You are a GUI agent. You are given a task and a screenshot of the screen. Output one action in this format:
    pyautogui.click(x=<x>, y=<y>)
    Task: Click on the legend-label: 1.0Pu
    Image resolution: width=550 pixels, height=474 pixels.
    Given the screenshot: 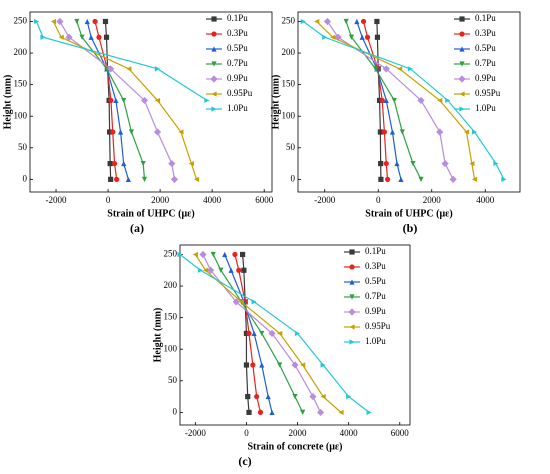 What is the action you would take?
    pyautogui.click(x=375, y=341)
    